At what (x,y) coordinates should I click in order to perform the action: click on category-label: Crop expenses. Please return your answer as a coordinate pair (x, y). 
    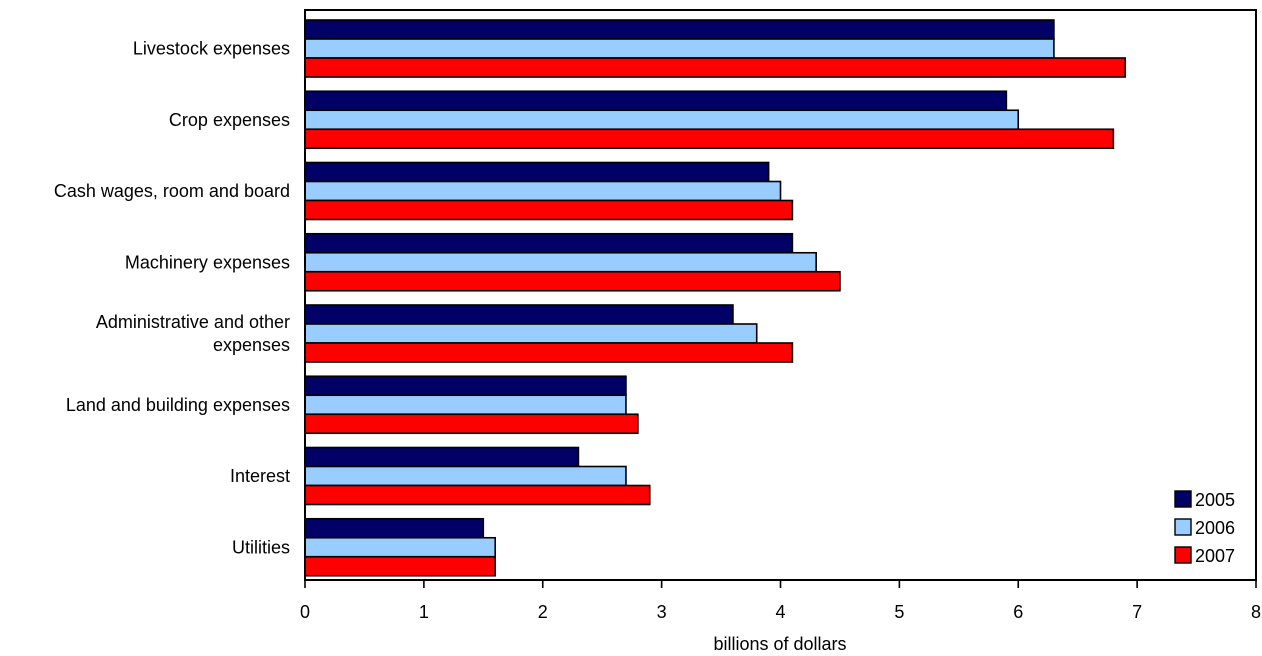
    Looking at the image, I should click on (229, 120).